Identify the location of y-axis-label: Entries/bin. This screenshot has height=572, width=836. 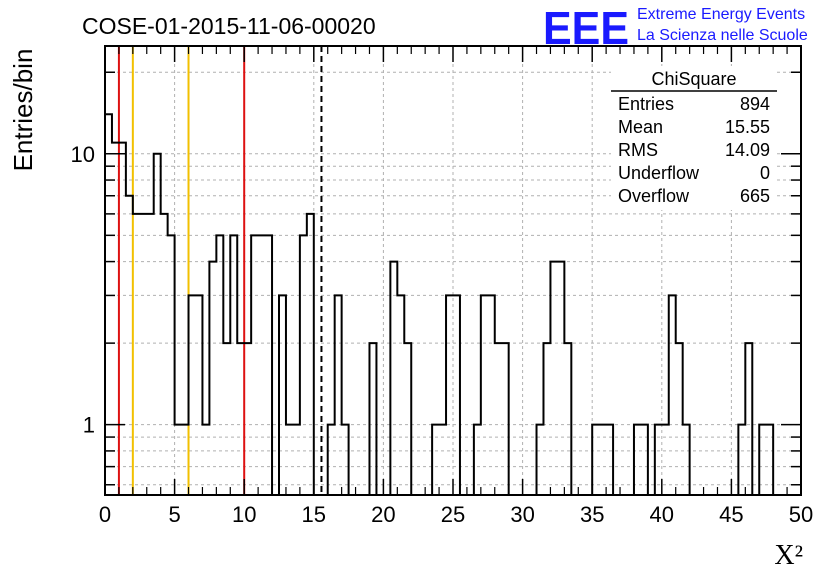
(23, 110).